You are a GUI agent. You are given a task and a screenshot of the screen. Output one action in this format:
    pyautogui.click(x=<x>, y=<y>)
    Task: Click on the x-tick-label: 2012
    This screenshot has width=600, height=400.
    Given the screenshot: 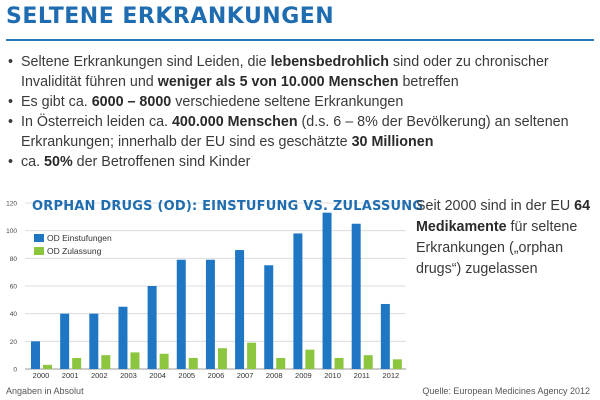 What is the action you would take?
    pyautogui.click(x=391, y=375)
    